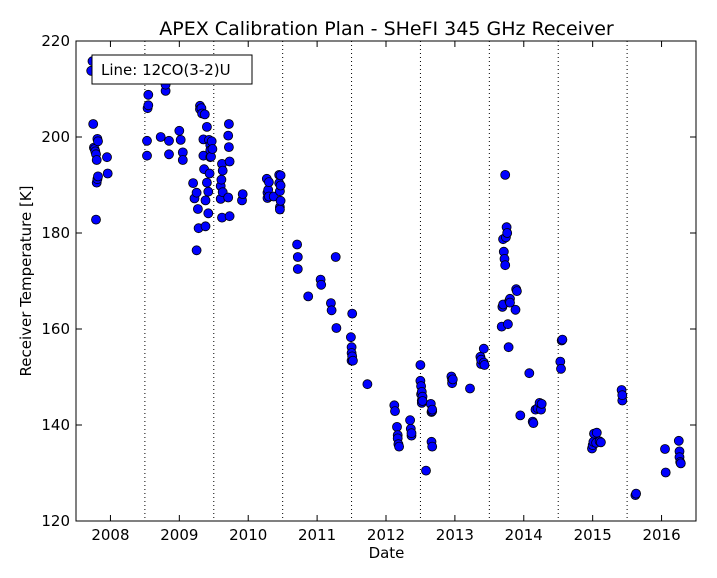  I want to click on x-tick-label: 2008, so click(110, 535).